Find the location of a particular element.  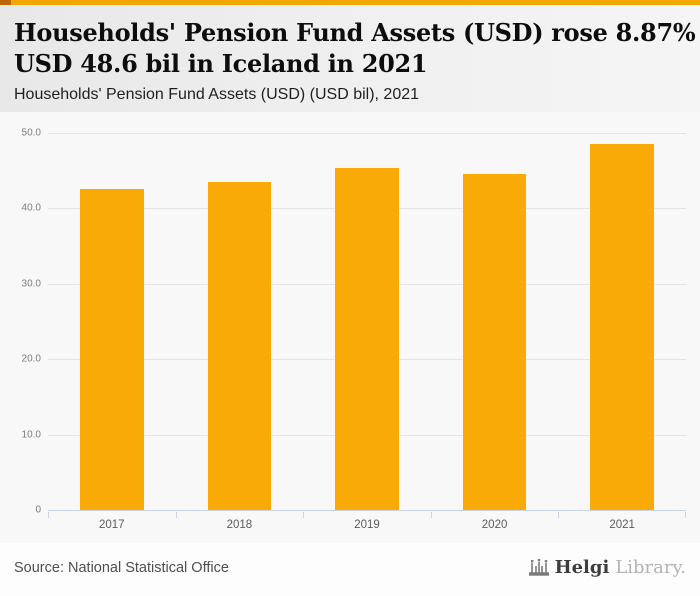

y-axis-label-10.0: 10.0 is located at coordinates (31, 435).